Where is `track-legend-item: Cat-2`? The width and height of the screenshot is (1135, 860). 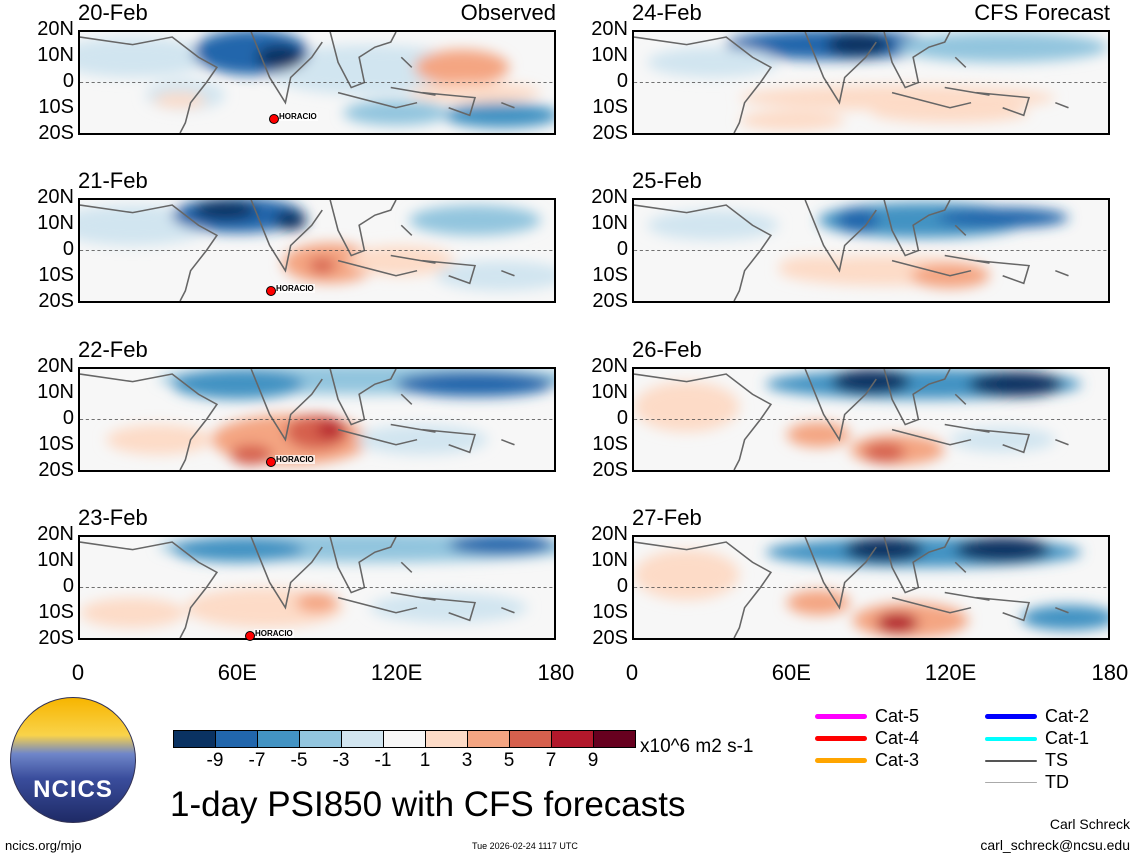 track-legend-item: Cat-2 is located at coordinates (1037, 716).